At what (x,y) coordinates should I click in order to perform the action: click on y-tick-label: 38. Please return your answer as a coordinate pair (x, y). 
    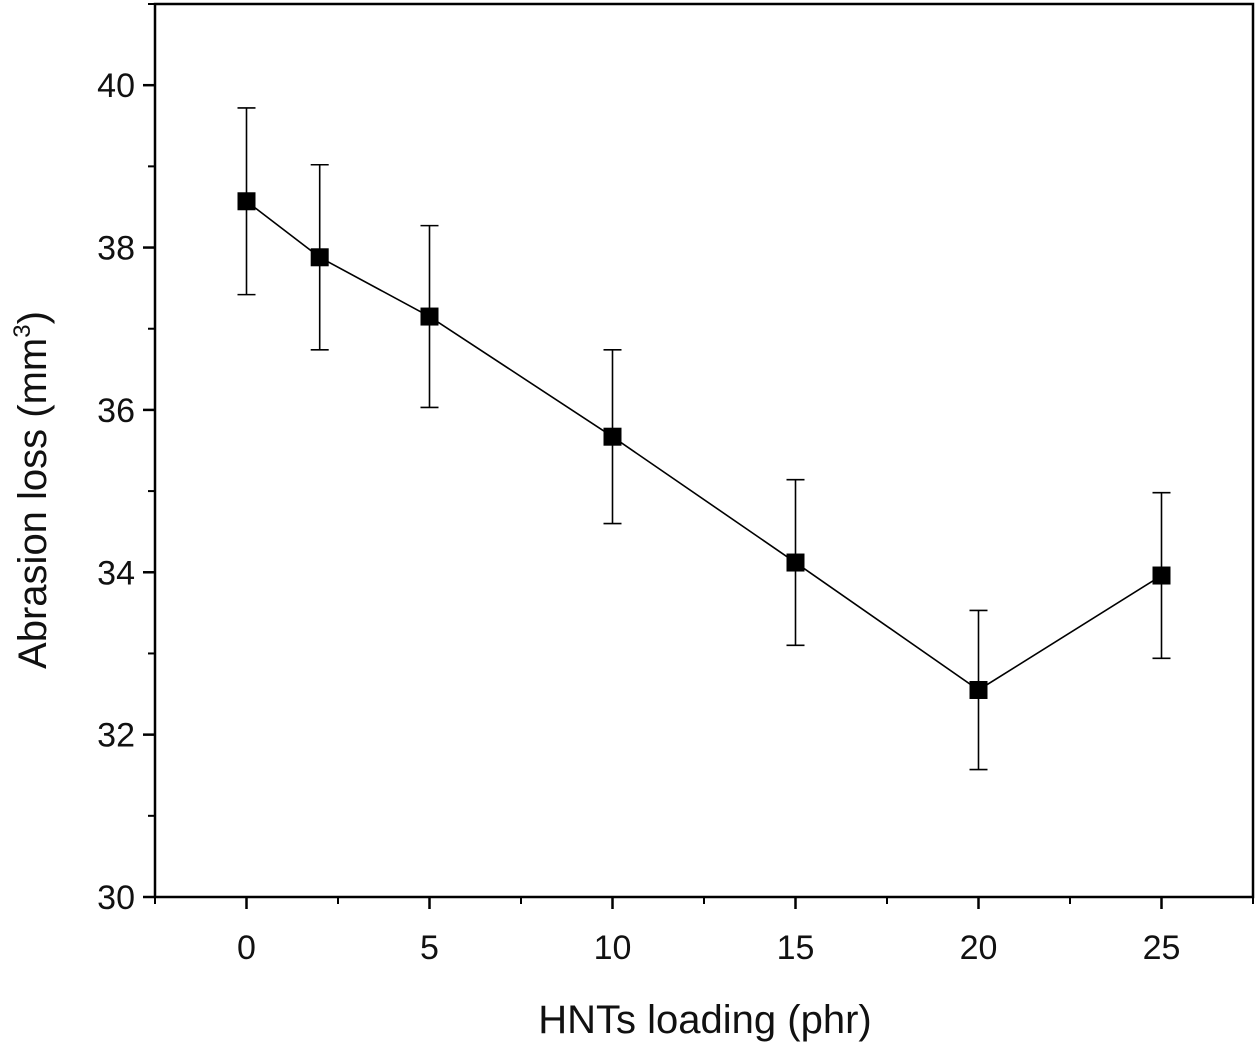
    Looking at the image, I should click on (116, 249).